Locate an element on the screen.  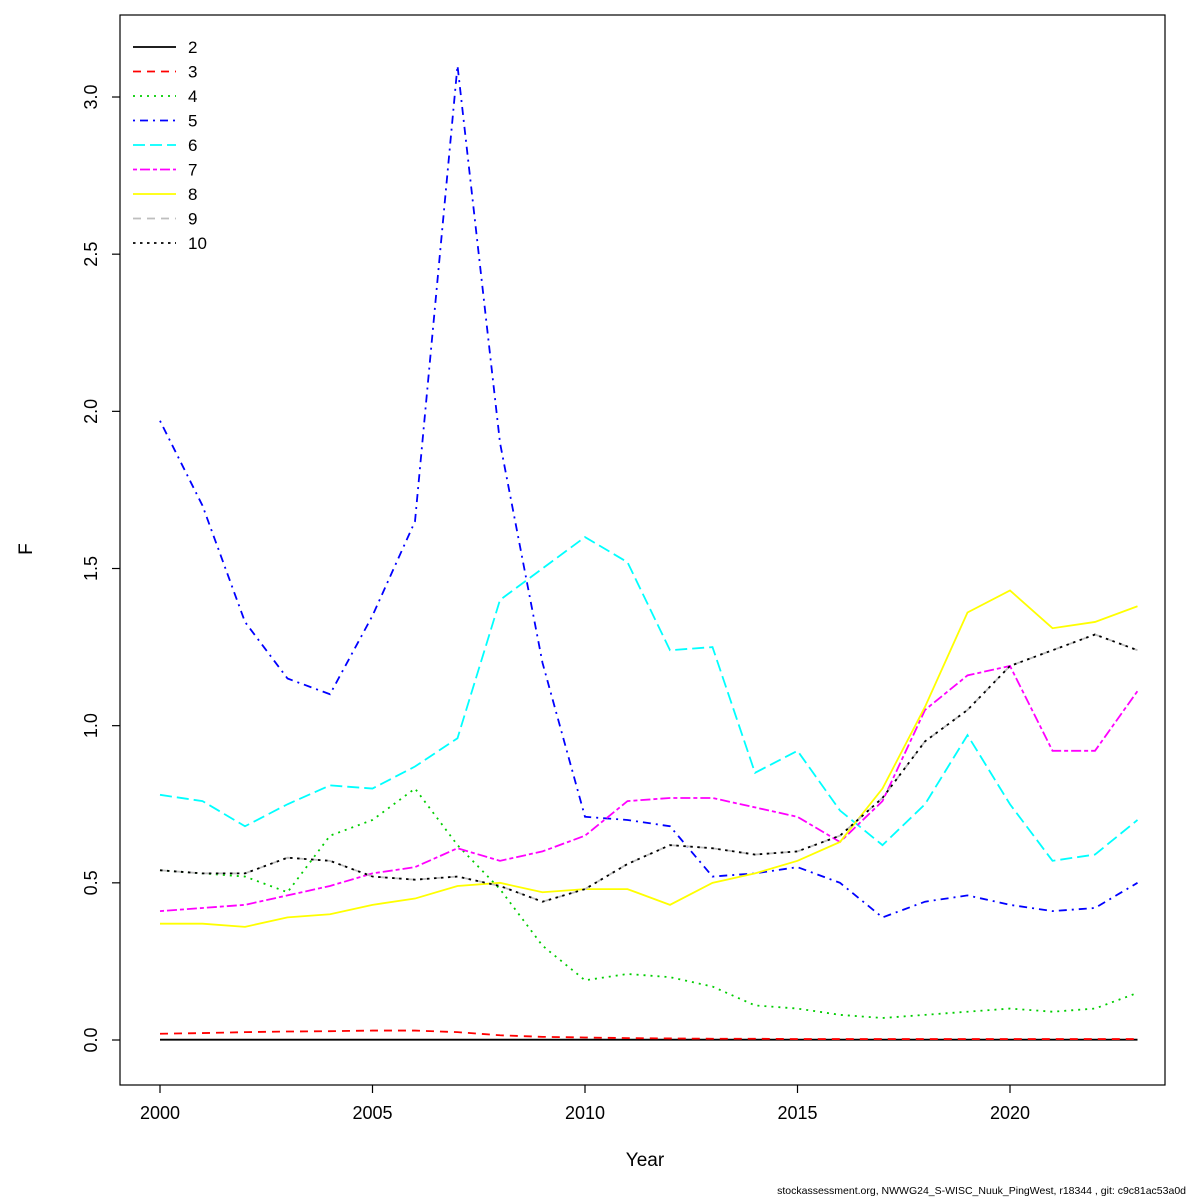
y-tick-label: 1.0 is located at coordinates (91, 725).